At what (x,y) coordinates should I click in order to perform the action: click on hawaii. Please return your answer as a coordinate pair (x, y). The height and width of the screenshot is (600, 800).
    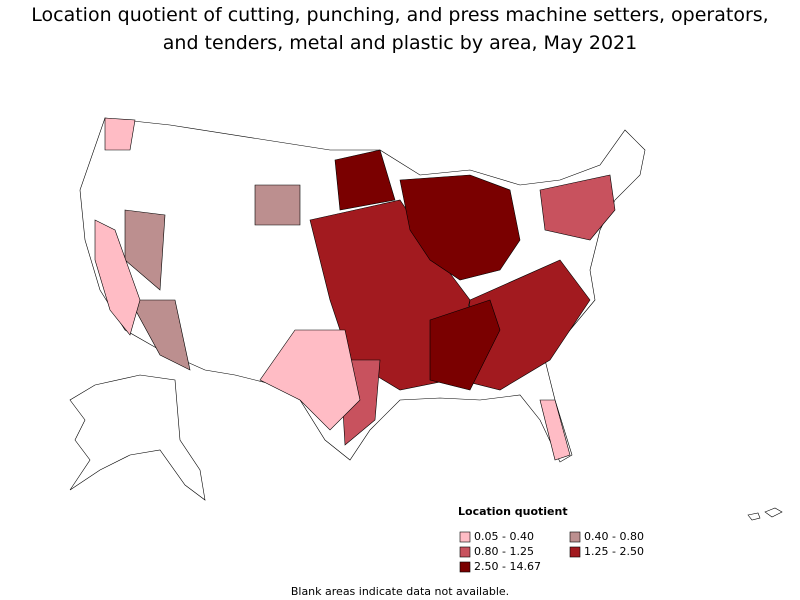
    Looking at the image, I should click on (765, 514).